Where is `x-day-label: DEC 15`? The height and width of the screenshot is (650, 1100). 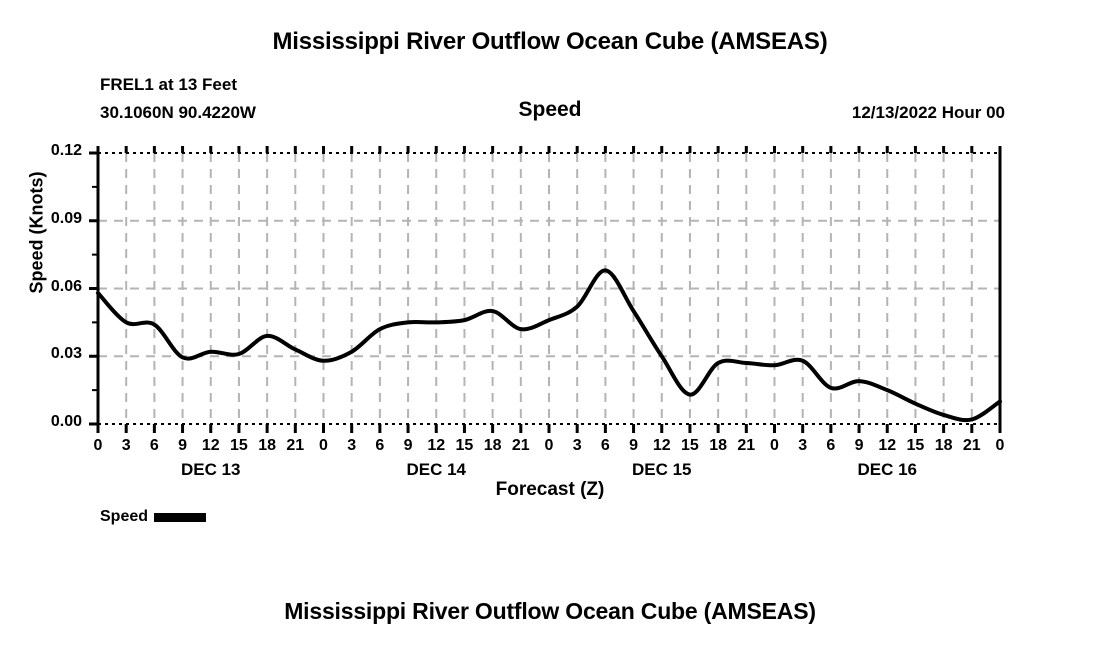 x-day-label: DEC 15 is located at coordinates (661, 469).